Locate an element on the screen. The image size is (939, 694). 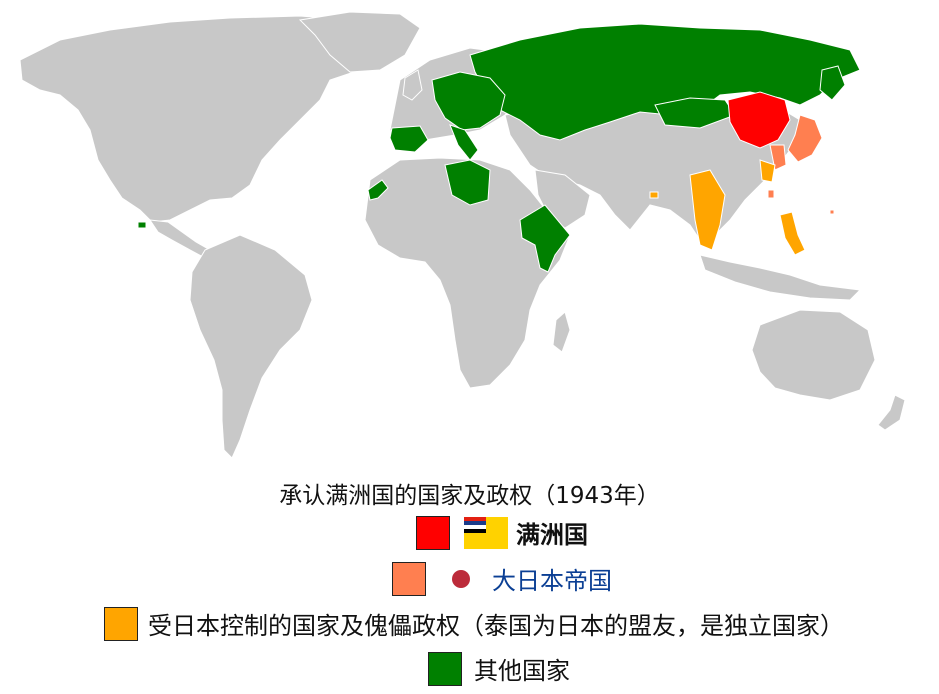
australia is located at coordinates (813, 355).